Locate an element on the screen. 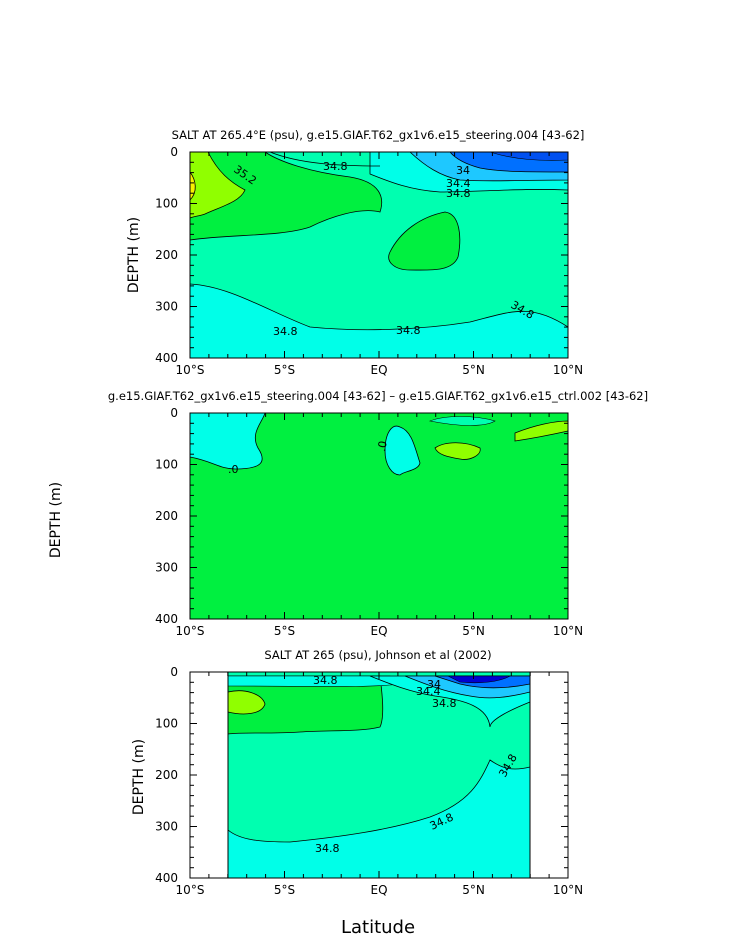 Image resolution: width=733 pixels, height=945 pixels. panel-1-label-6: 34.8 is located at coordinates (285, 331).